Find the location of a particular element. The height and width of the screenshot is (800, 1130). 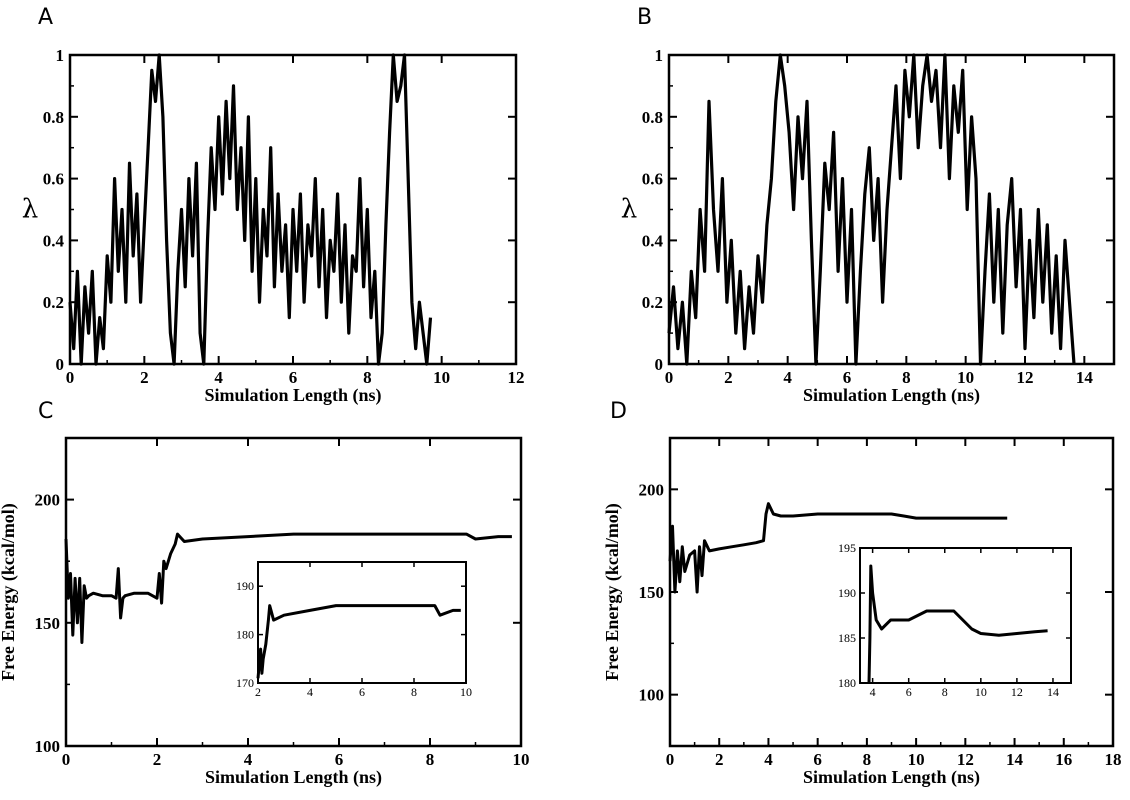

inset-plot: 2 4 6 8 10 170 180 190 is located at coordinates (354, 630).